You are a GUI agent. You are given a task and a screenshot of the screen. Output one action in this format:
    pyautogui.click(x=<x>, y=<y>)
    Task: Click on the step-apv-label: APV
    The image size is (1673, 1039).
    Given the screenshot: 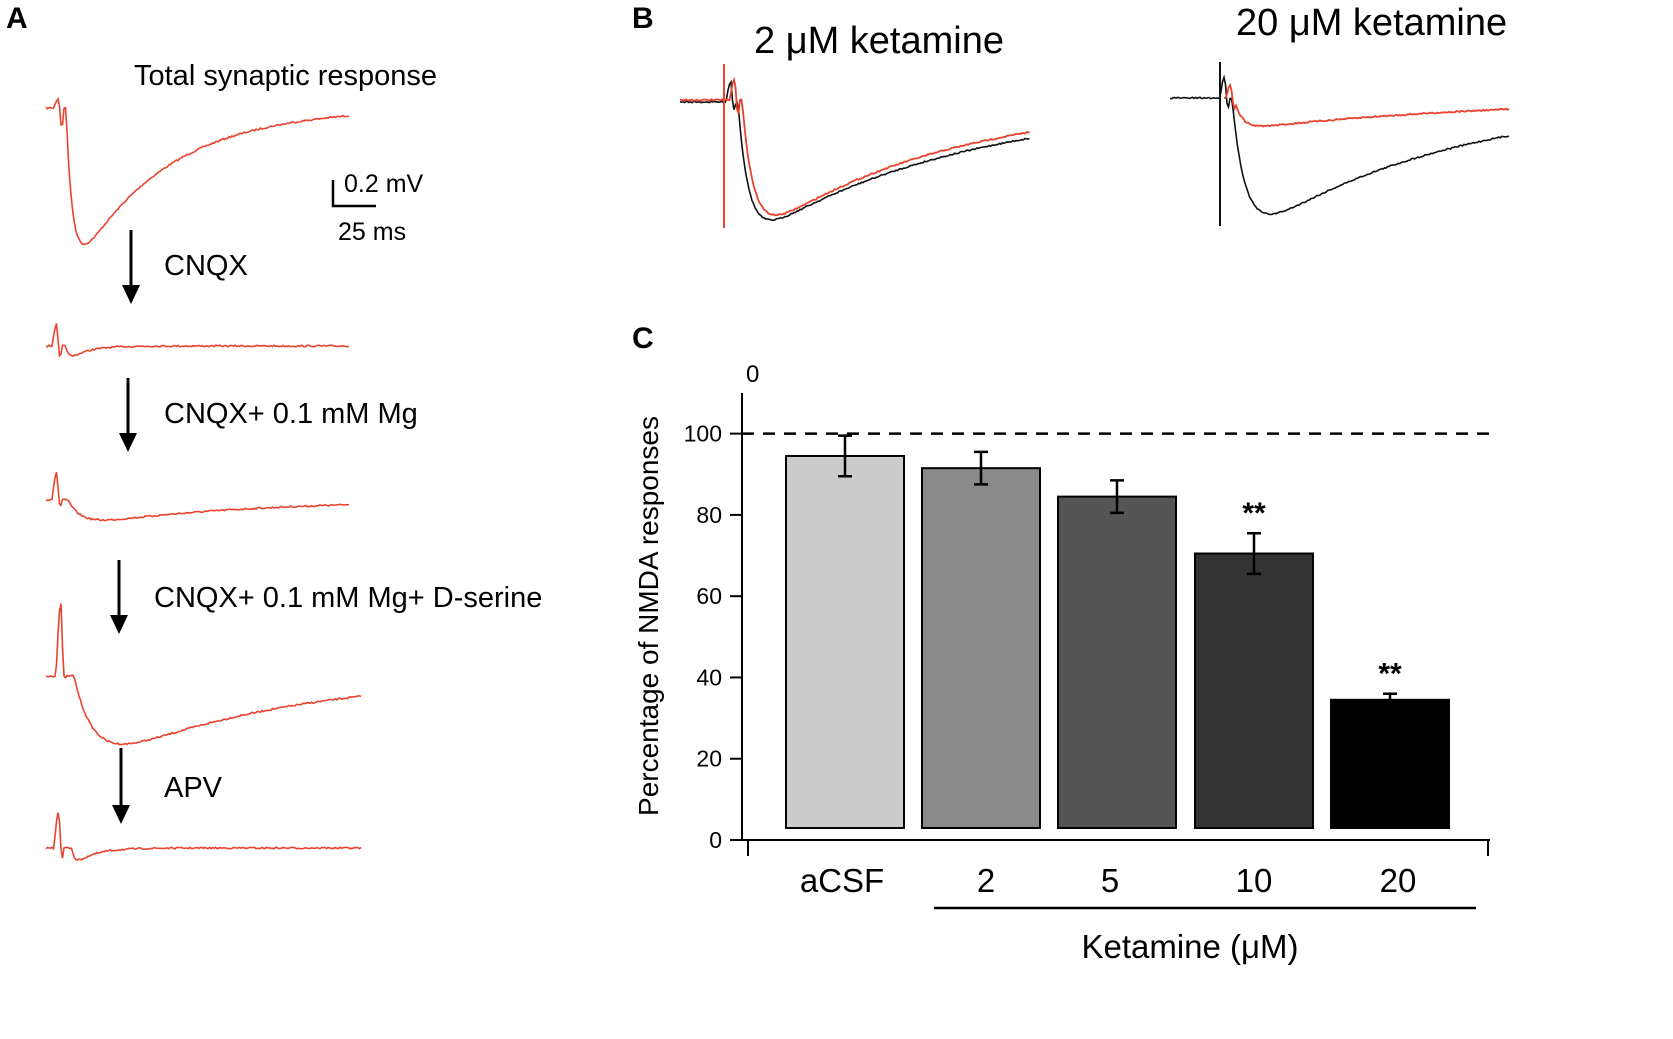 What is the action you would take?
    pyautogui.click(x=193, y=788)
    